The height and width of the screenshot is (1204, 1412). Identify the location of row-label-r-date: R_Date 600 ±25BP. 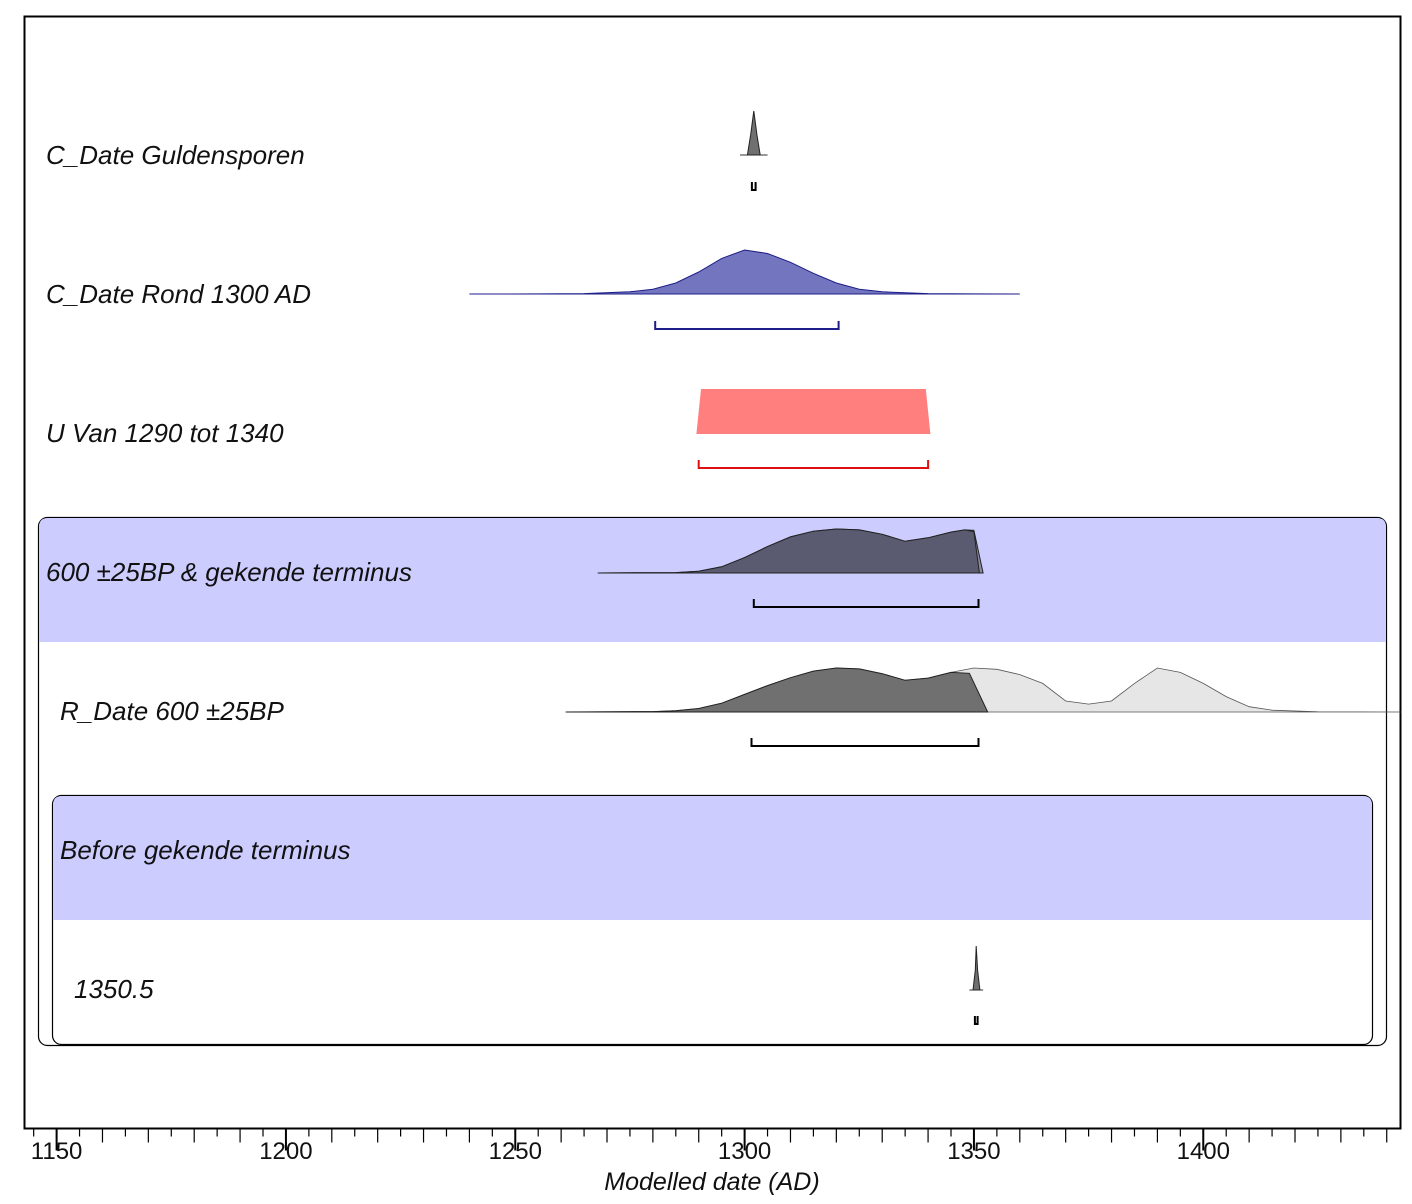
(172, 711).